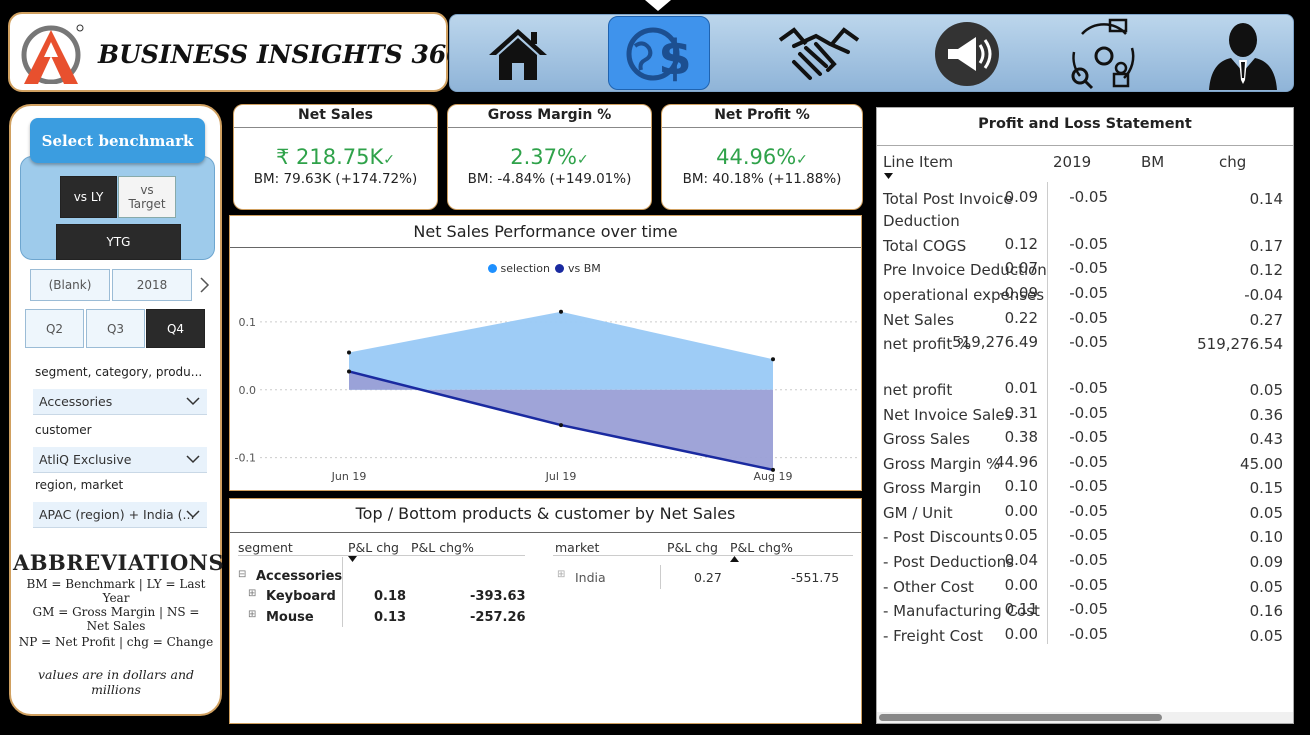 The height and width of the screenshot is (735, 1310). I want to click on products-header-chg-pct: P&L chg%, so click(442, 547).